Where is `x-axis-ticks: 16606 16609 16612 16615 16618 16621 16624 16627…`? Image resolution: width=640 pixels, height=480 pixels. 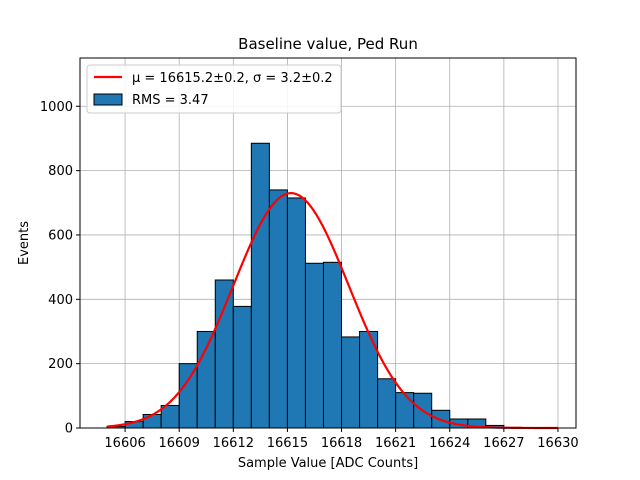
x-axis-ticks: 16606 16609 16612 16615 16618 16621 16624 16627… is located at coordinates (341, 439).